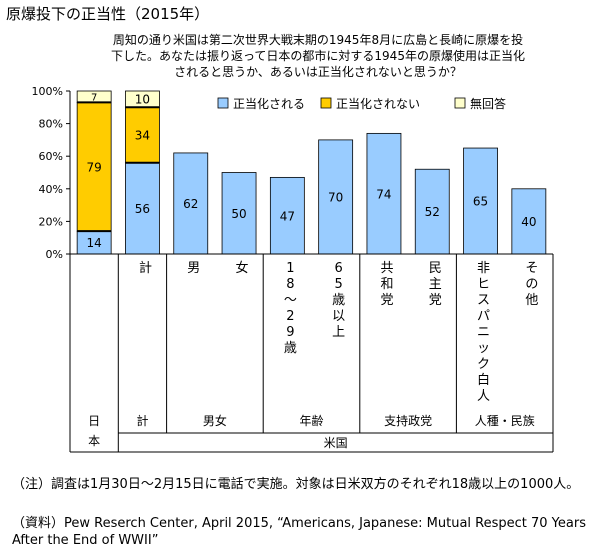  I want to click on x-tick-label: 6, so click(339, 268).